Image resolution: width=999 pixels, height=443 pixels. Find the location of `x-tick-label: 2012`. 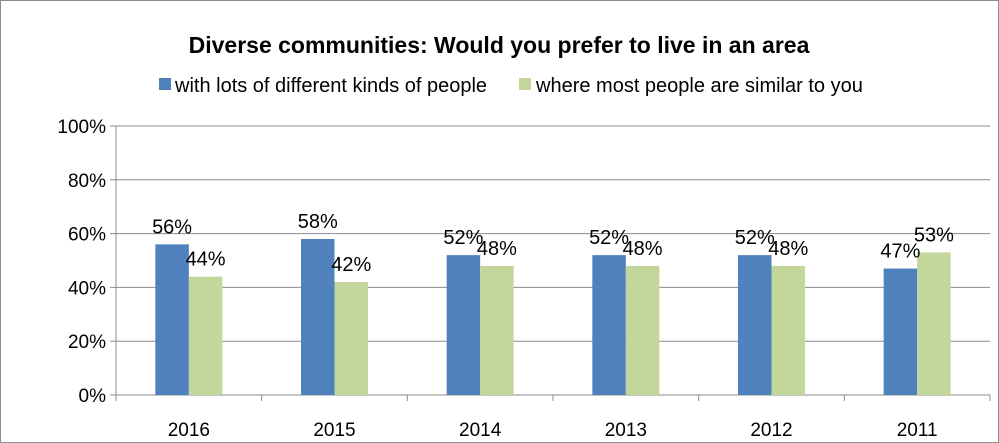

x-tick-label: 2012 is located at coordinates (771, 430).